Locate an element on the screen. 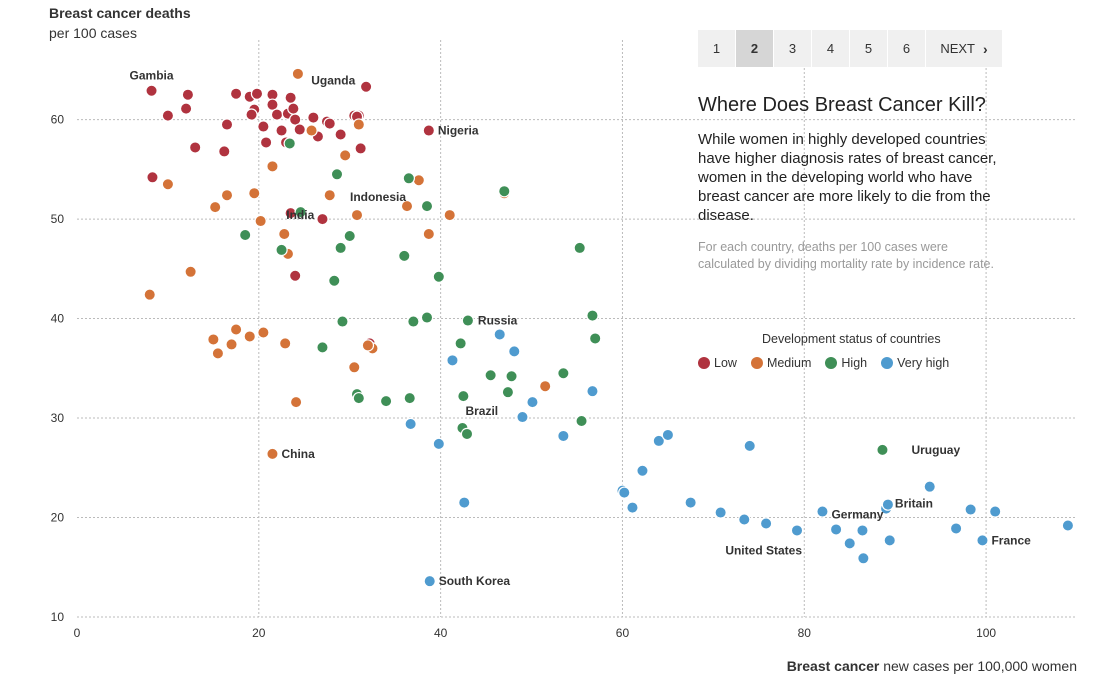  y-tick-label: 40 is located at coordinates (58, 319).